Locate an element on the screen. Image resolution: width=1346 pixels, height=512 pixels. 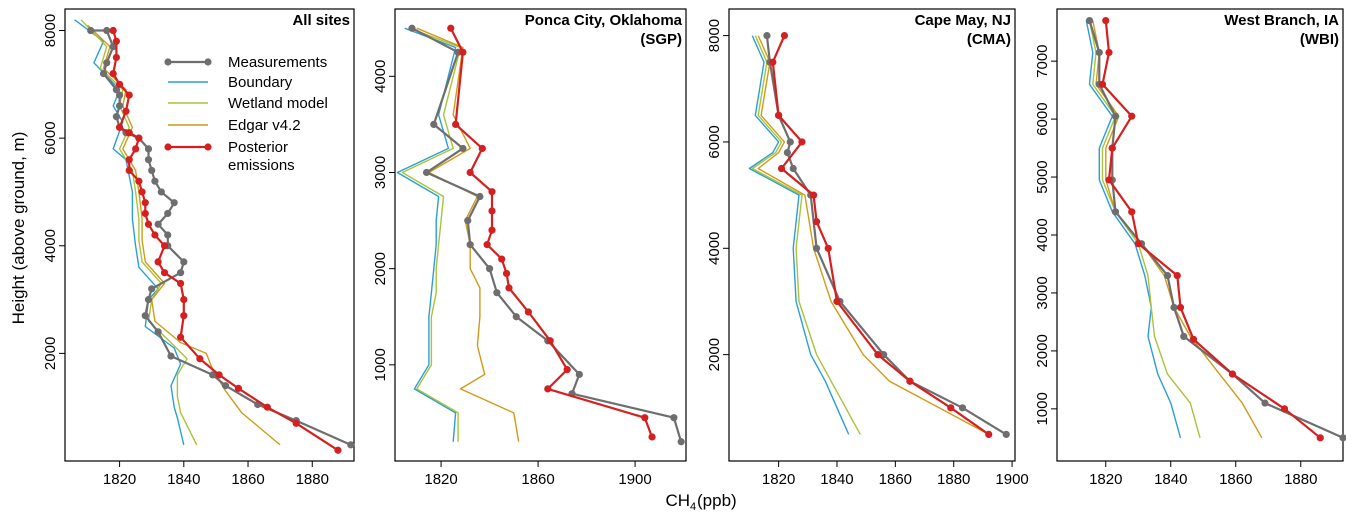
x-tick-label: 1900 is located at coordinates (1011, 479).